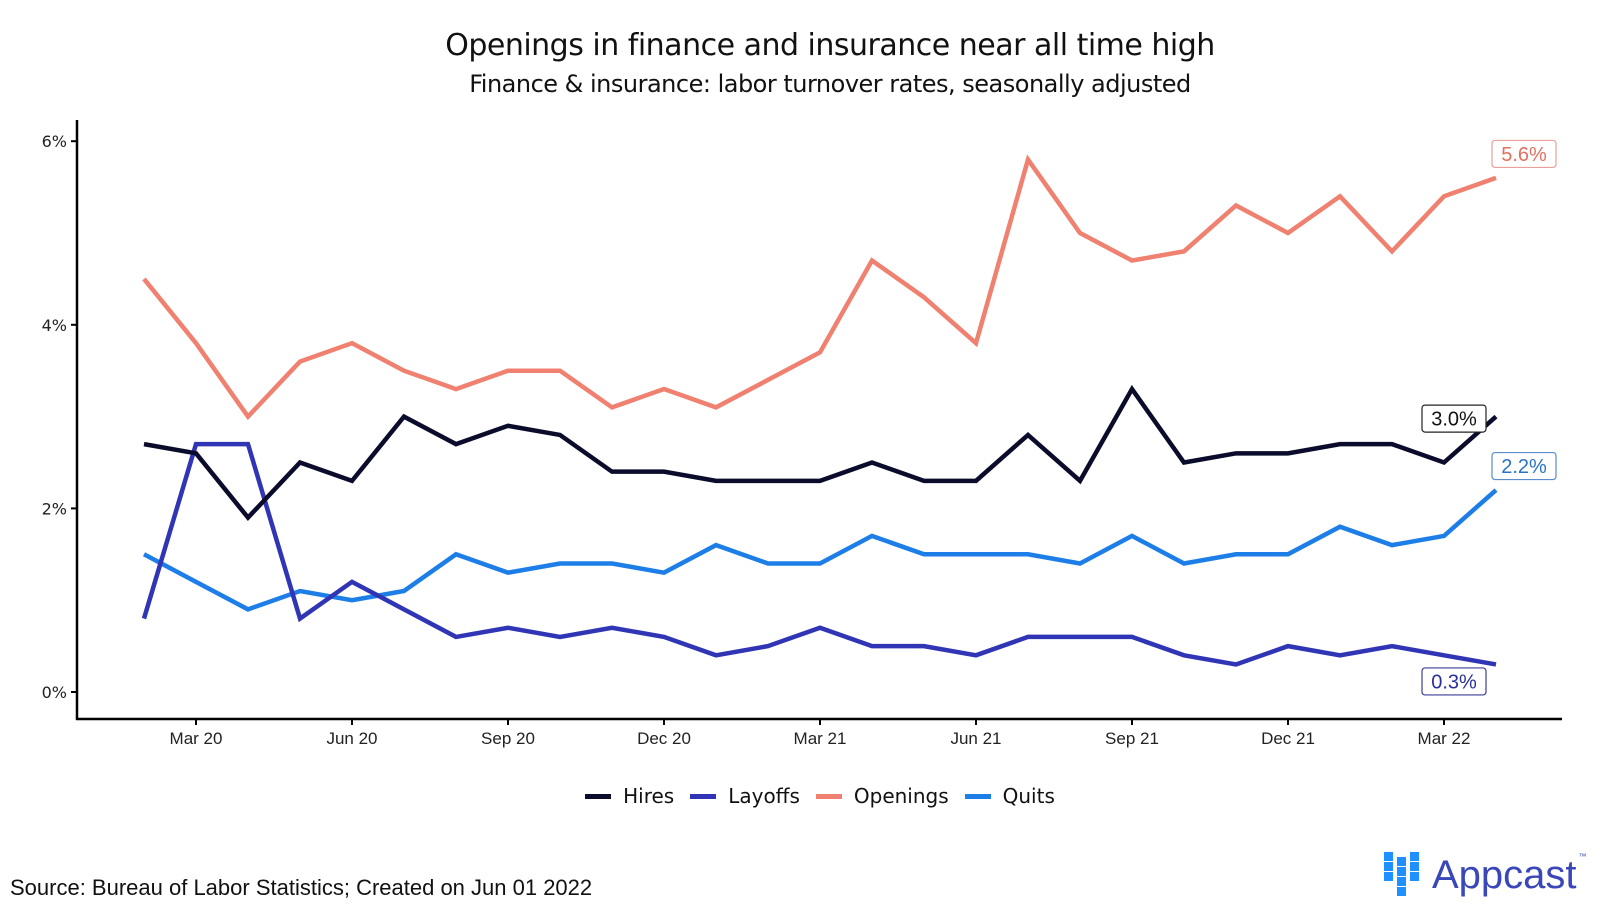 The width and height of the screenshot is (1600, 909). What do you see at coordinates (1132, 738) in the screenshot?
I see `x-tick-label: Sep 21` at bounding box center [1132, 738].